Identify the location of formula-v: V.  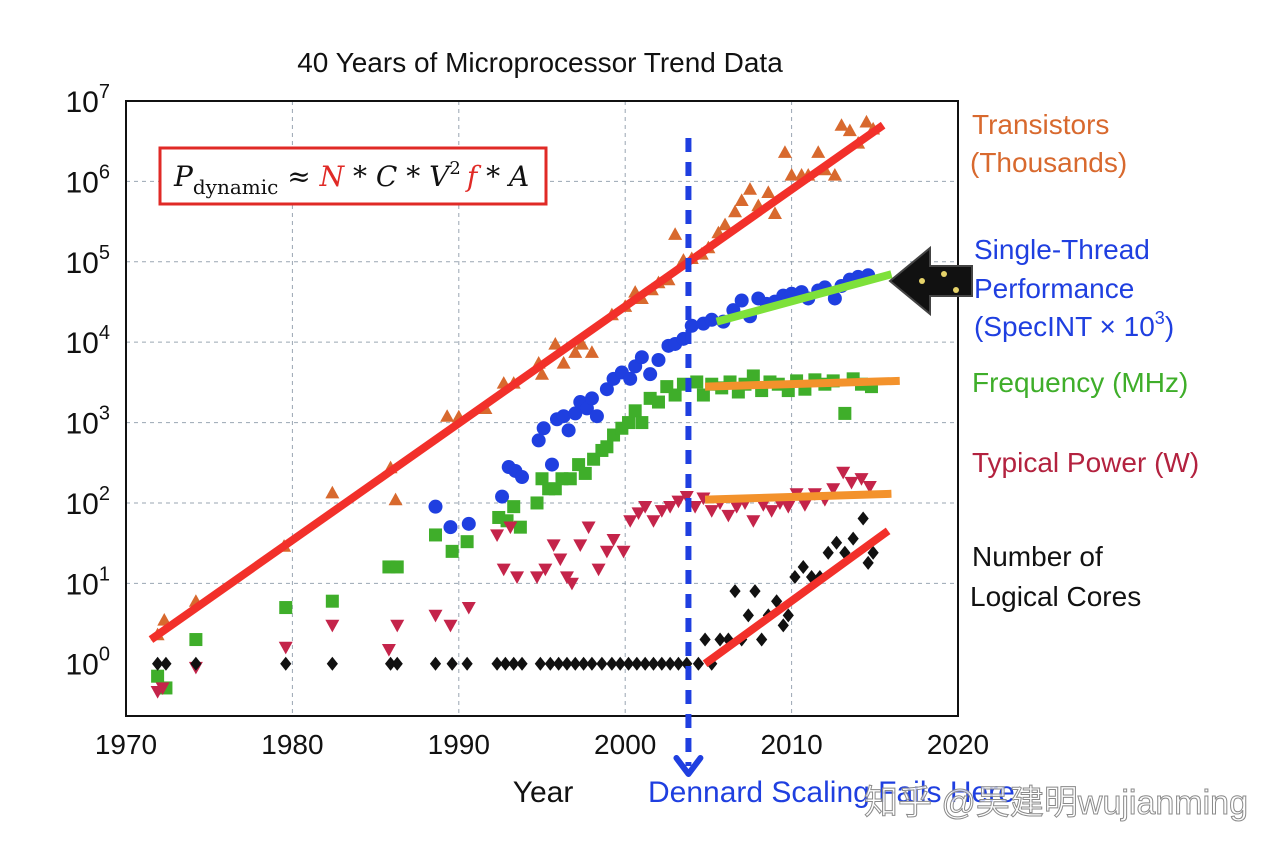
(440, 176).